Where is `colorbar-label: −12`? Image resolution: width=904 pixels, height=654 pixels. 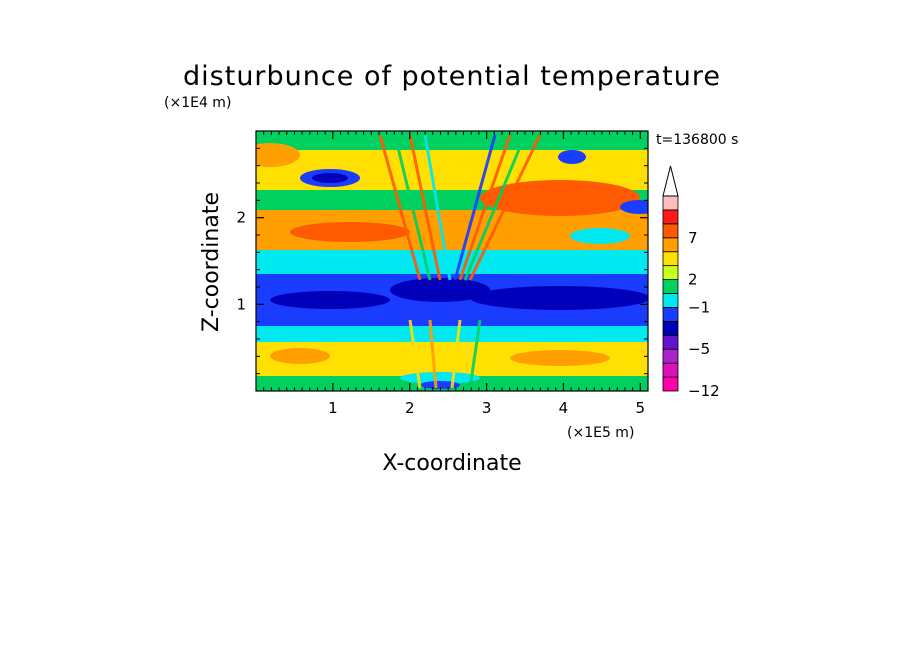 colorbar-label: −12 is located at coordinates (704, 391).